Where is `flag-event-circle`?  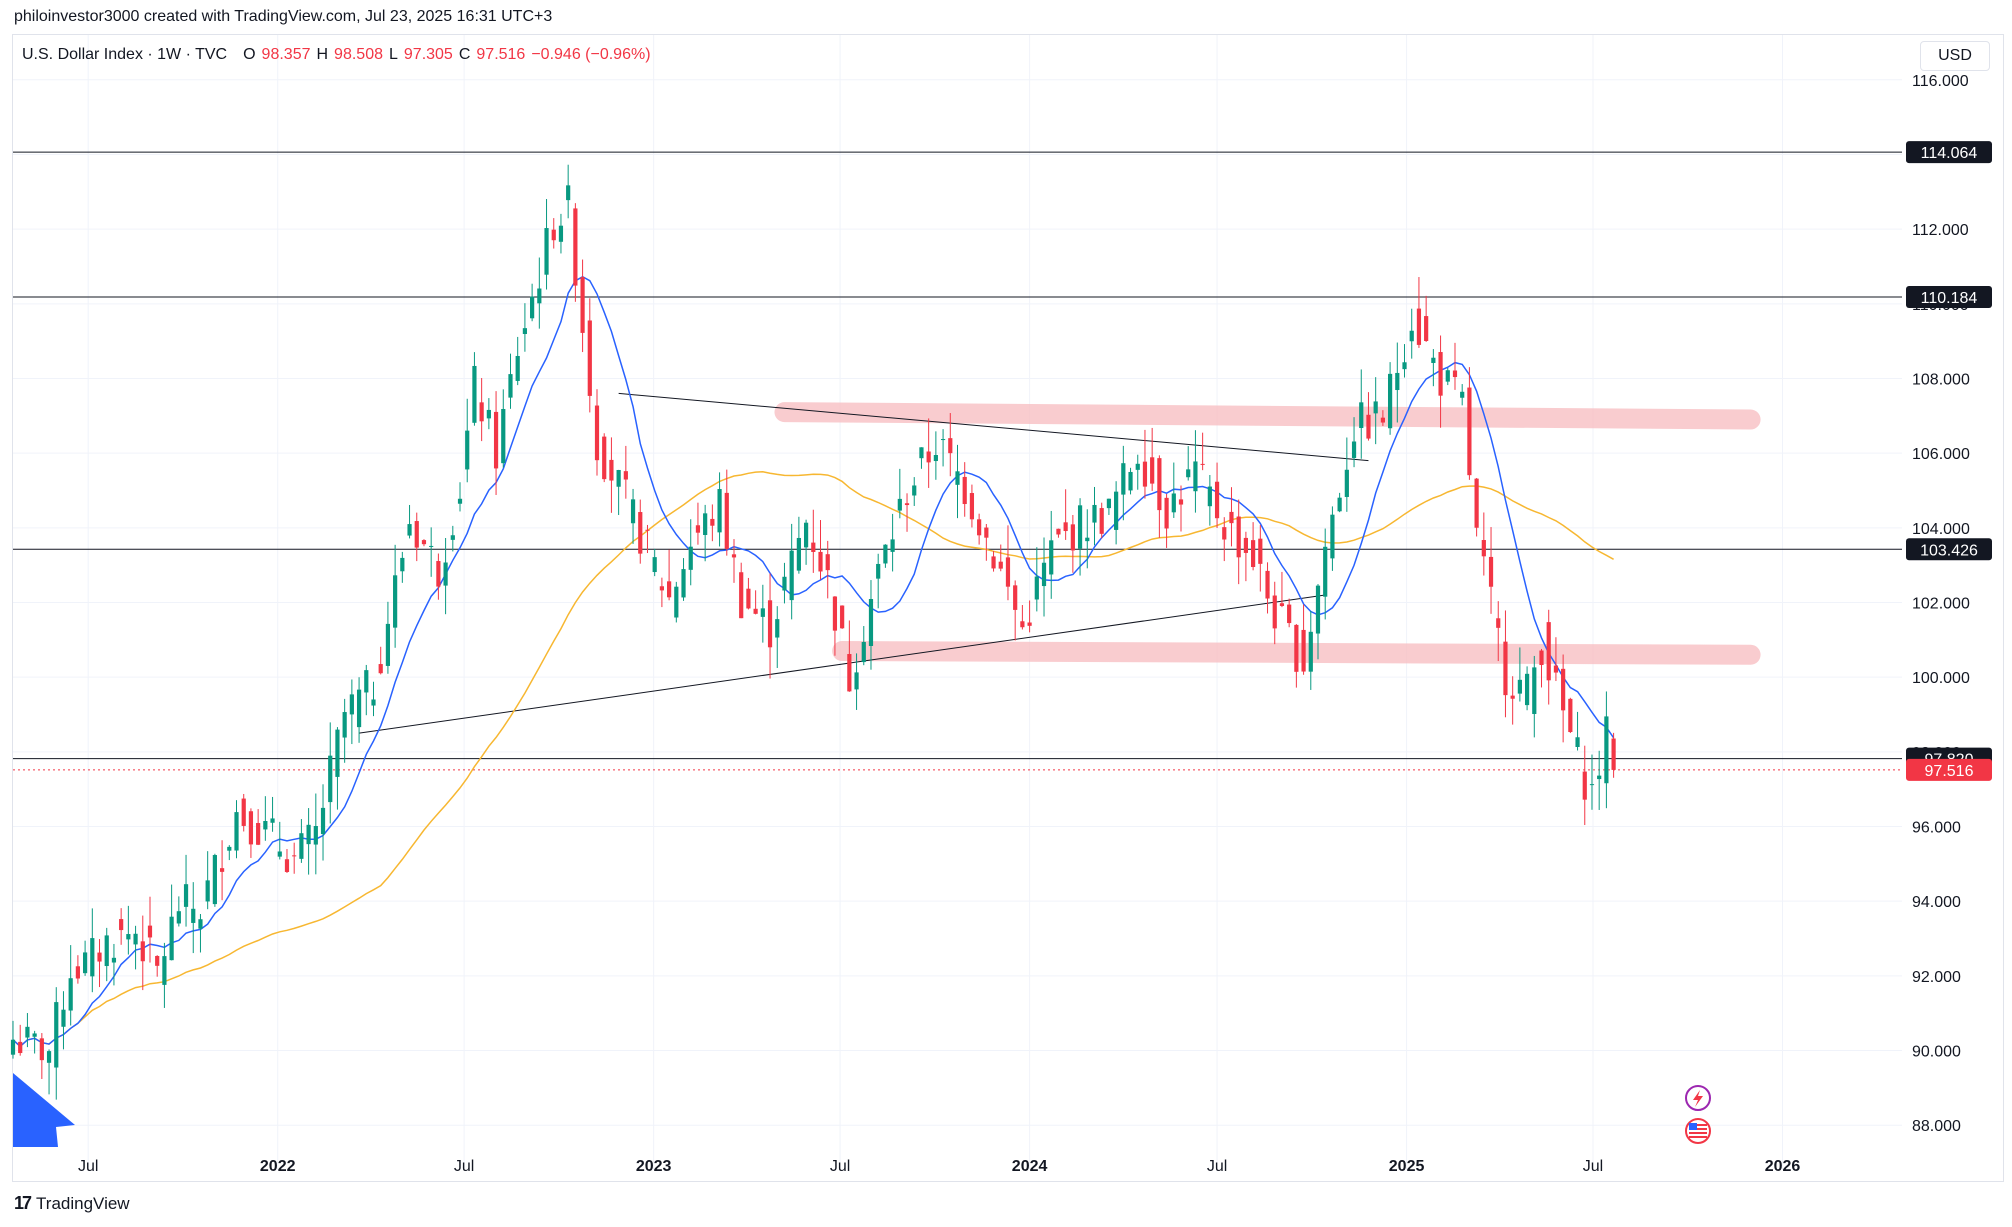
flag-event-circle is located at coordinates (1698, 1131).